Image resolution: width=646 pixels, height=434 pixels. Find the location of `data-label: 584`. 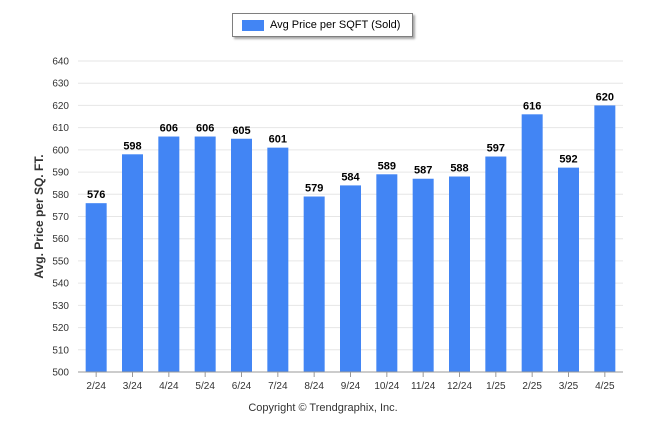

data-label: 584 is located at coordinates (350, 177).